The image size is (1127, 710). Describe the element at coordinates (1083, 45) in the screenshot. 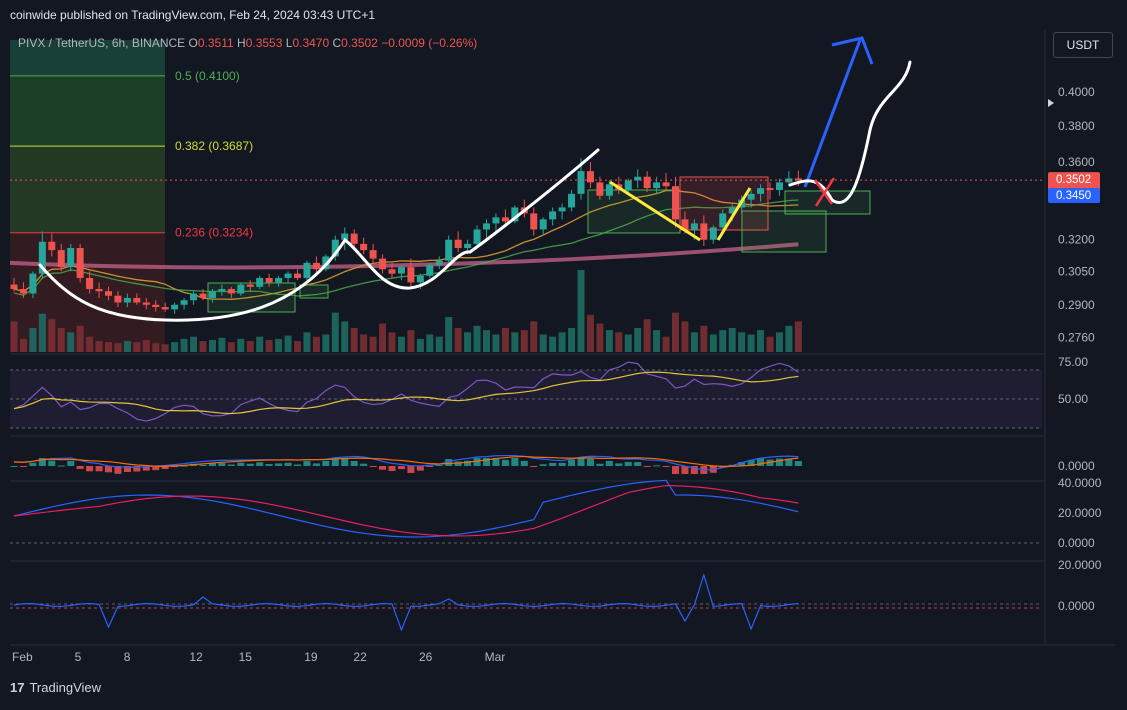

I see `currency-button: USDT` at that location.